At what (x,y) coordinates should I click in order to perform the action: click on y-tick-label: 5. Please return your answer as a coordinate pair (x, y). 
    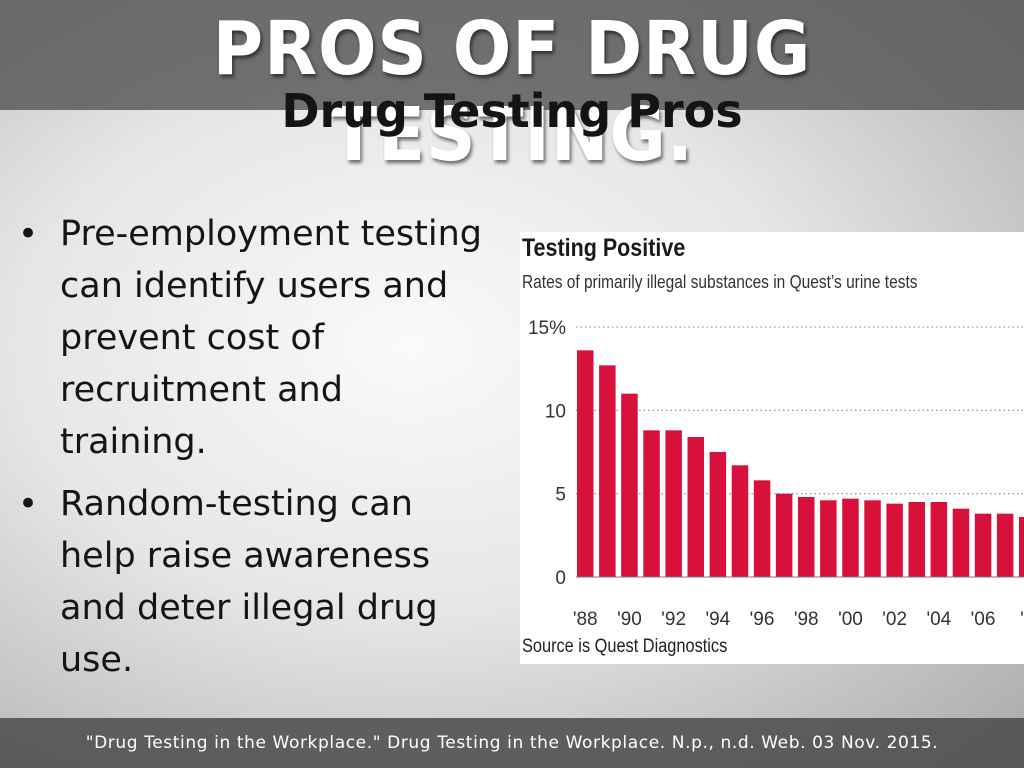
    Looking at the image, I should click on (560, 495).